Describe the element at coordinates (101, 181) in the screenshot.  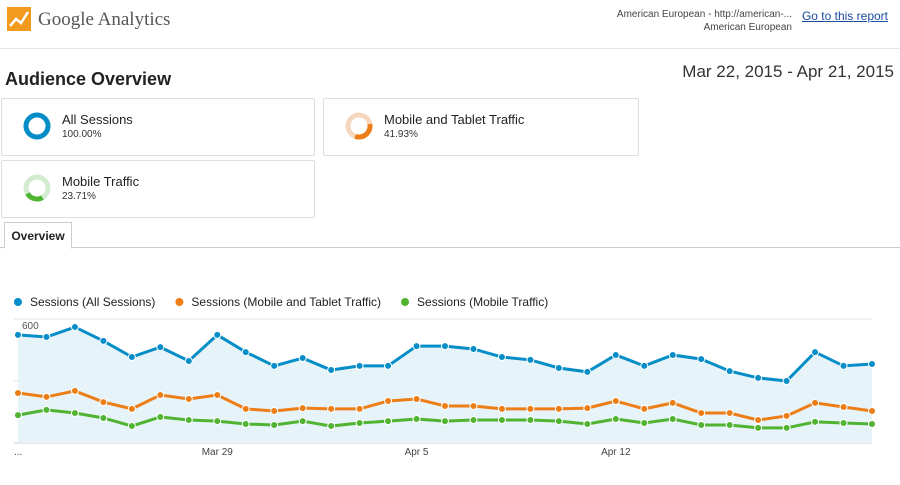
I see `segment-name: Mobile Traffic` at that location.